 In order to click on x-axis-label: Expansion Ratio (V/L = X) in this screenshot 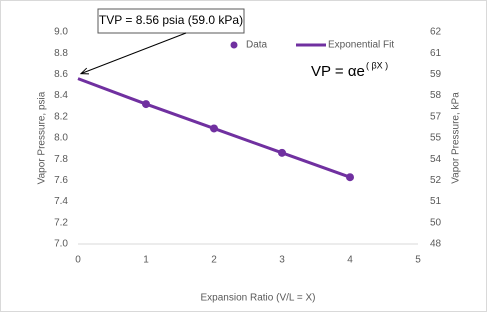, I will do `click(258, 298)`.